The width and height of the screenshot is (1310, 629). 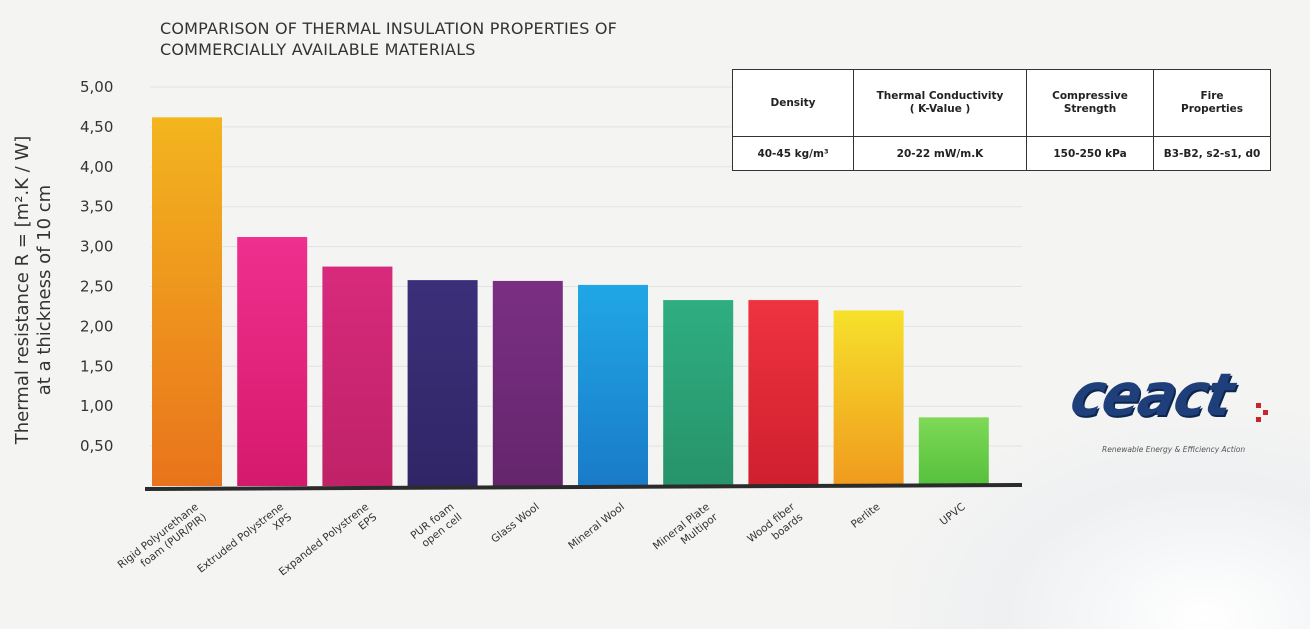 I want to click on y-tick-label: 4,50, so click(x=96, y=127).